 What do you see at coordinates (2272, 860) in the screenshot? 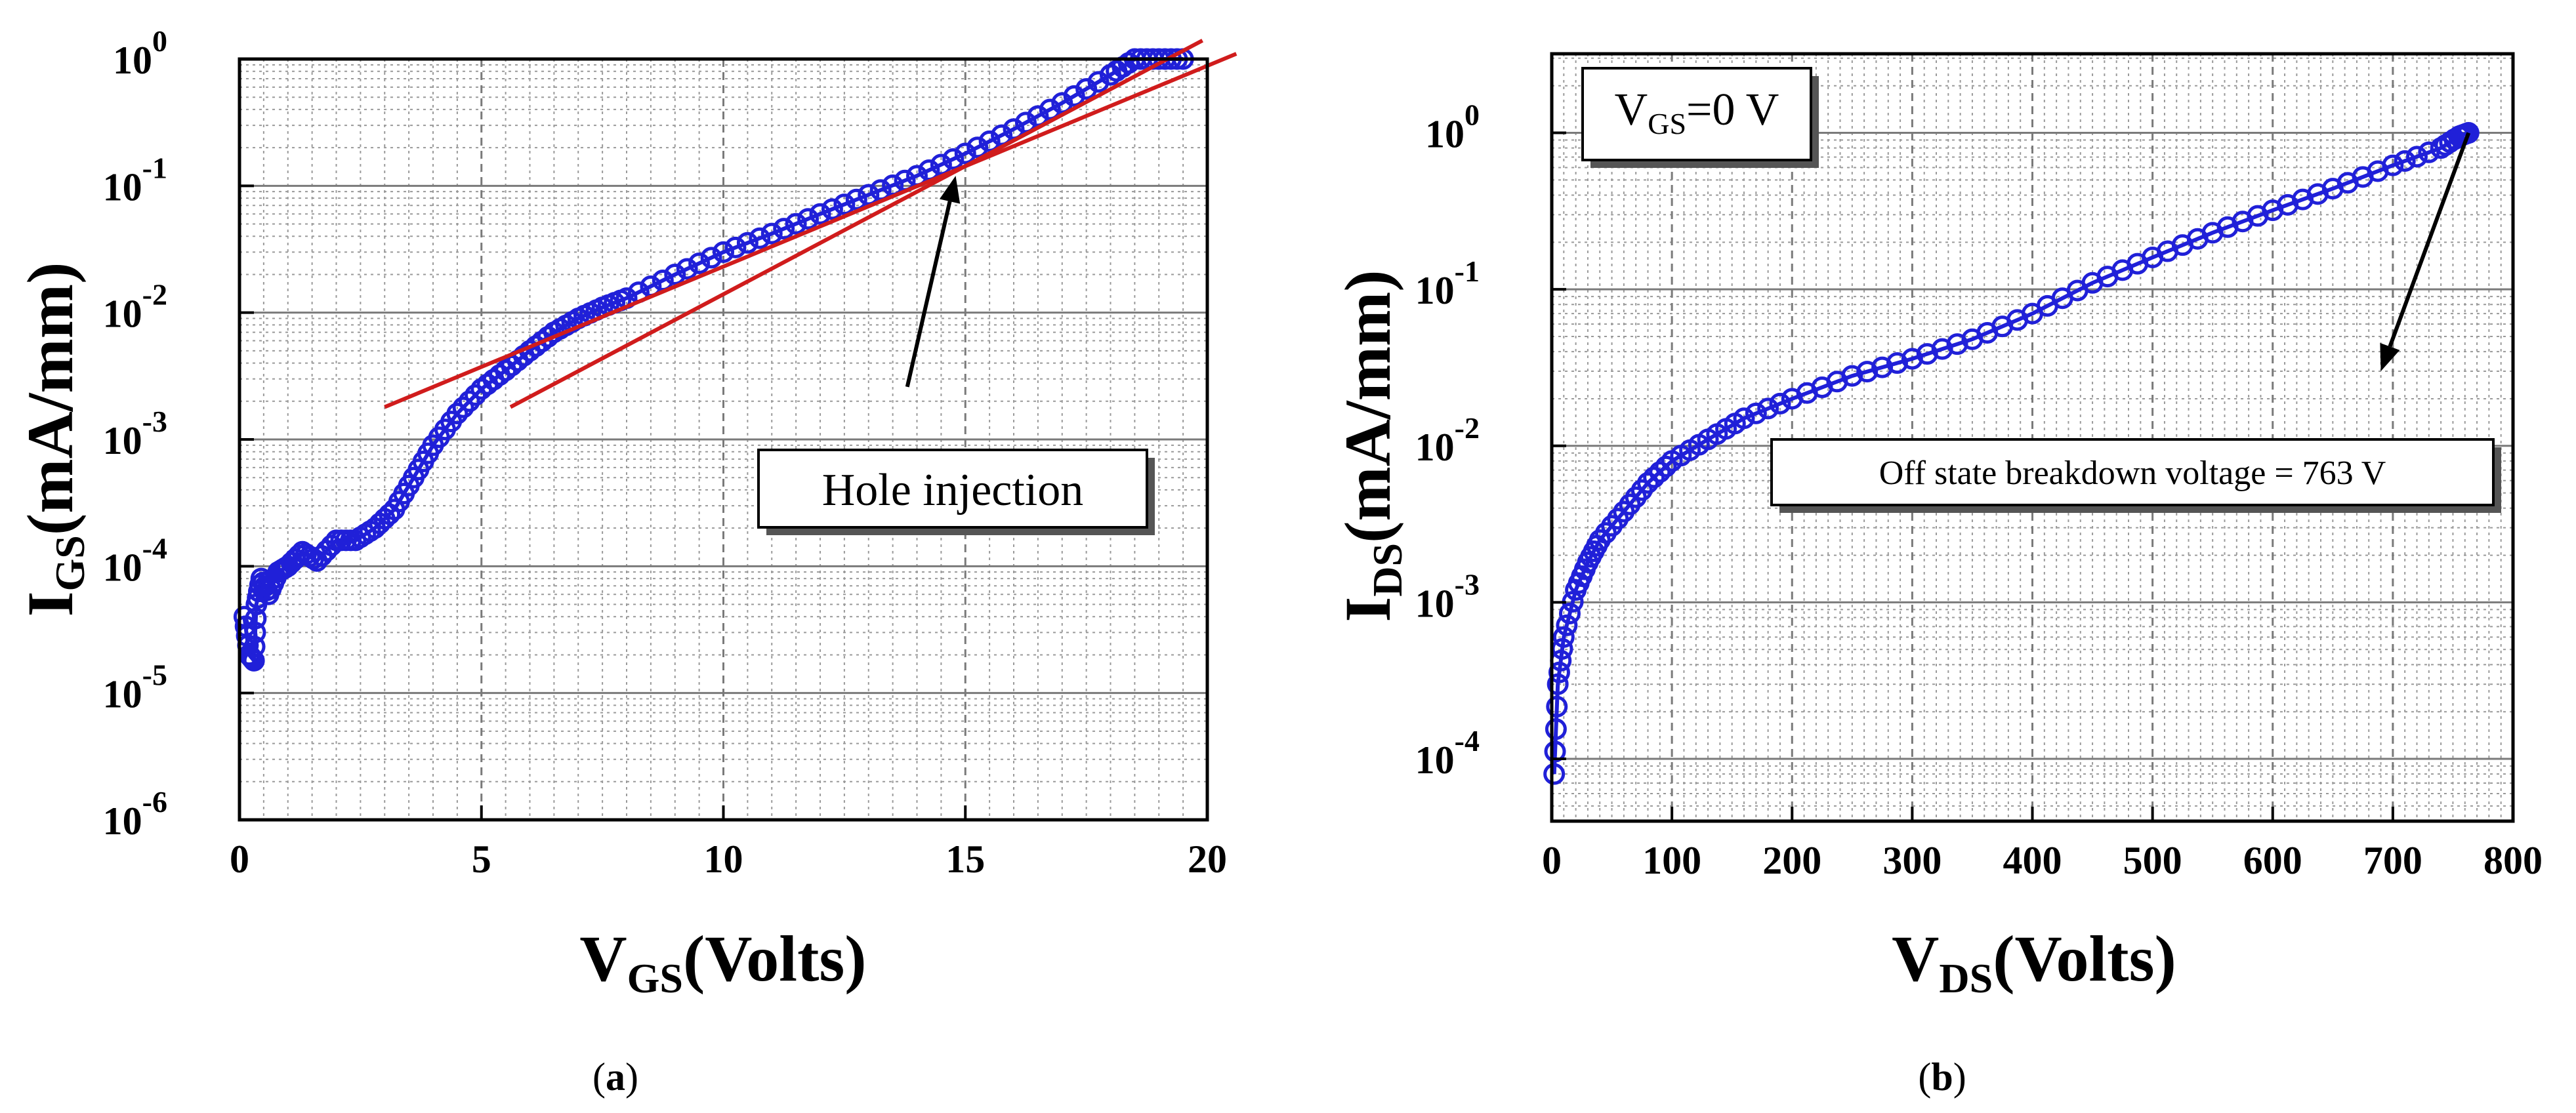
I see `x-tick-label: 600` at bounding box center [2272, 860].